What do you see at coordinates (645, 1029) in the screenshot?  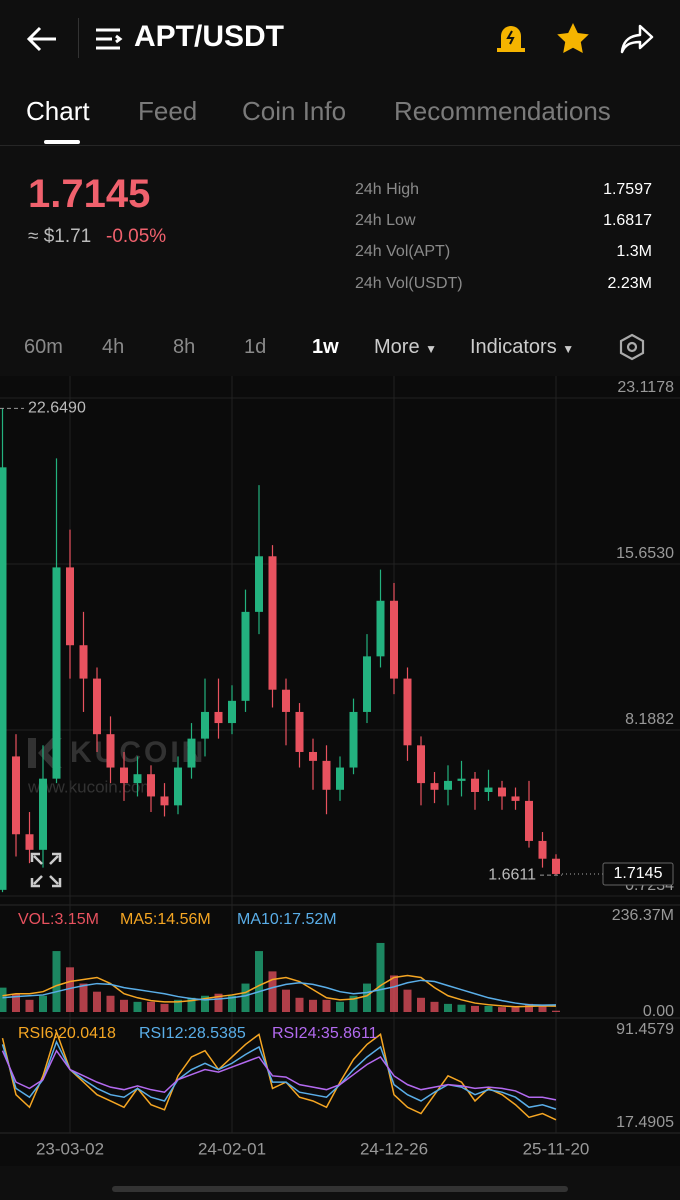 I see `y-tick-label: 91.4579` at bounding box center [645, 1029].